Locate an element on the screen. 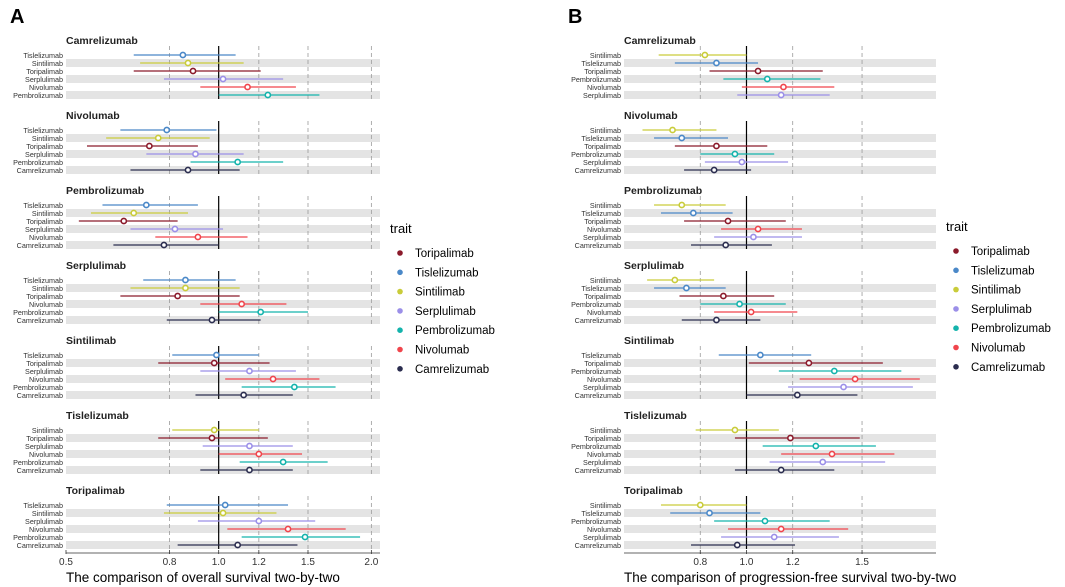 Image resolution: width=1065 pixels, height=587 pixels. group-title: Toripalimab is located at coordinates (95, 491).